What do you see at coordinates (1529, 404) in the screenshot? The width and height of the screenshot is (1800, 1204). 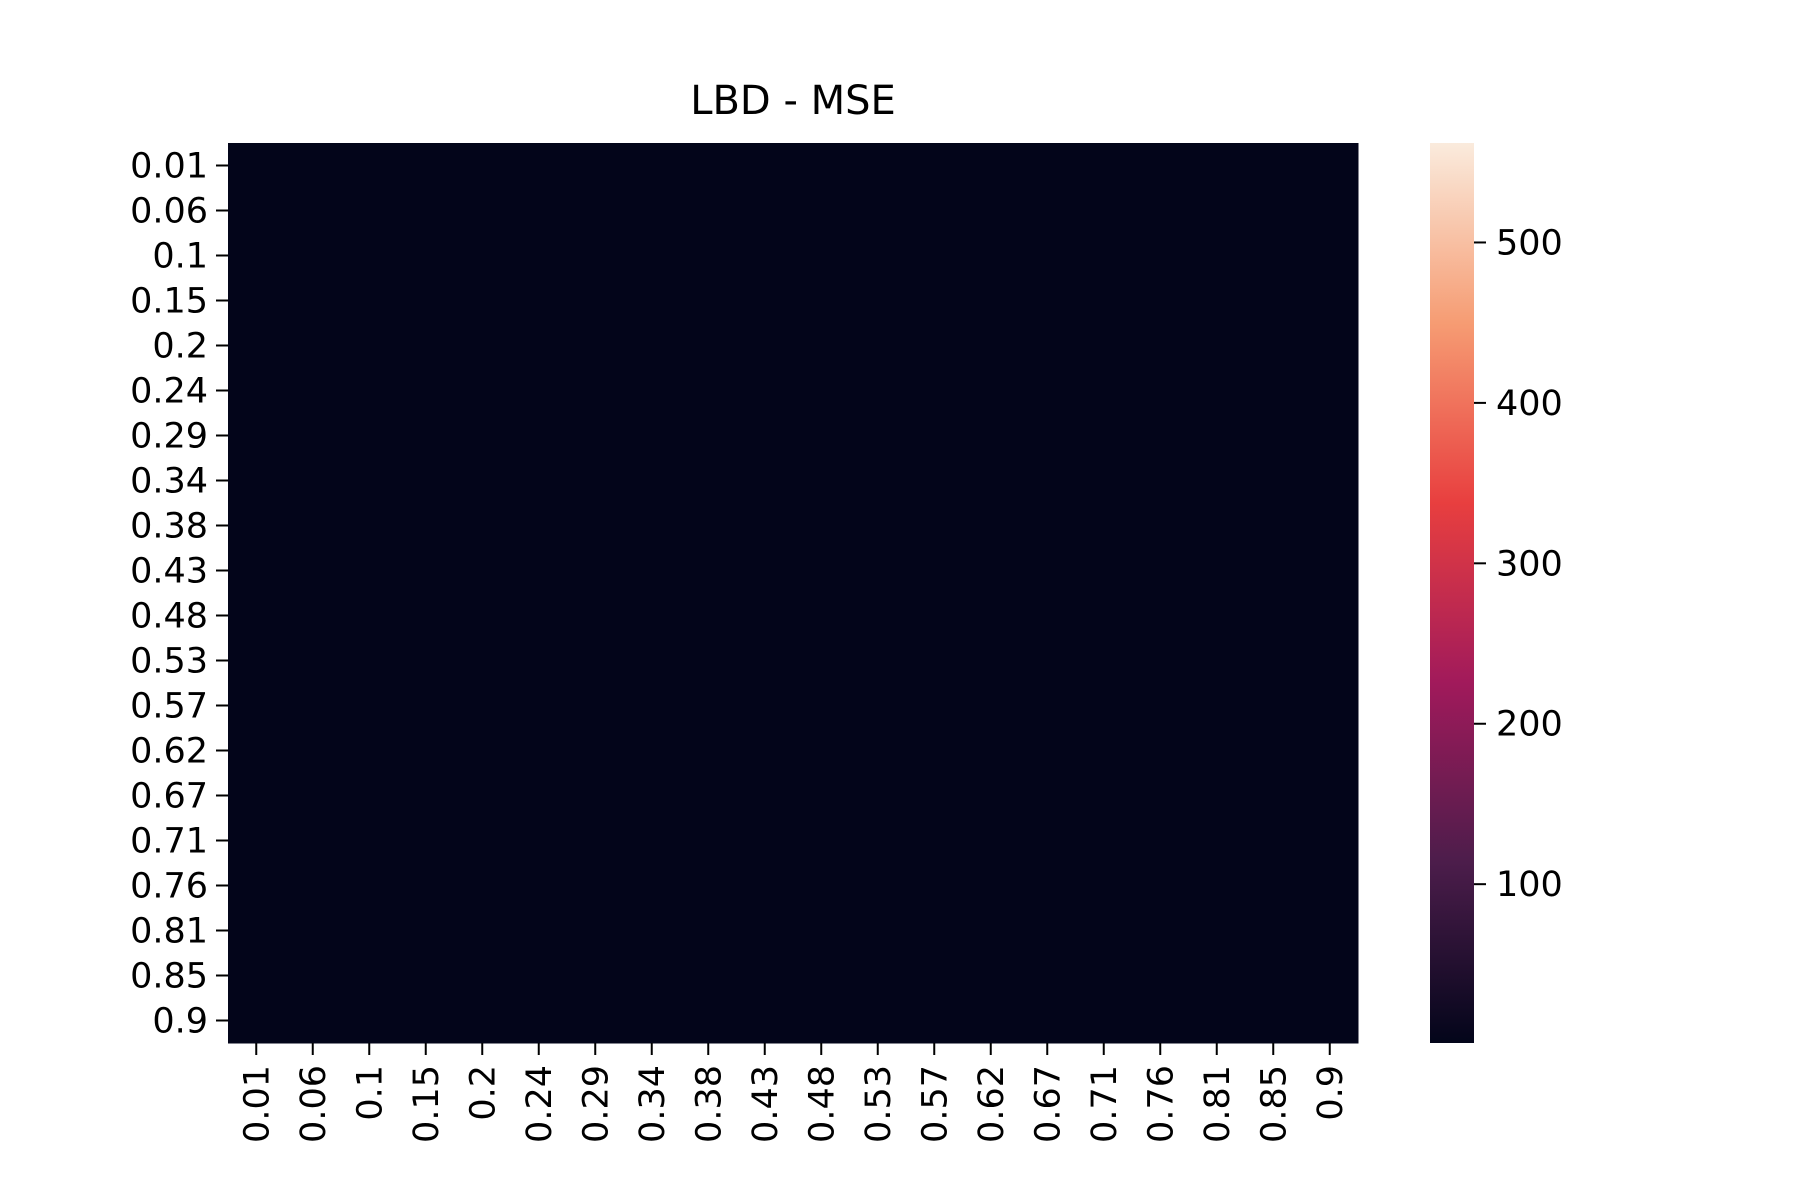 I see `colorbar-tick-label: 400` at bounding box center [1529, 404].